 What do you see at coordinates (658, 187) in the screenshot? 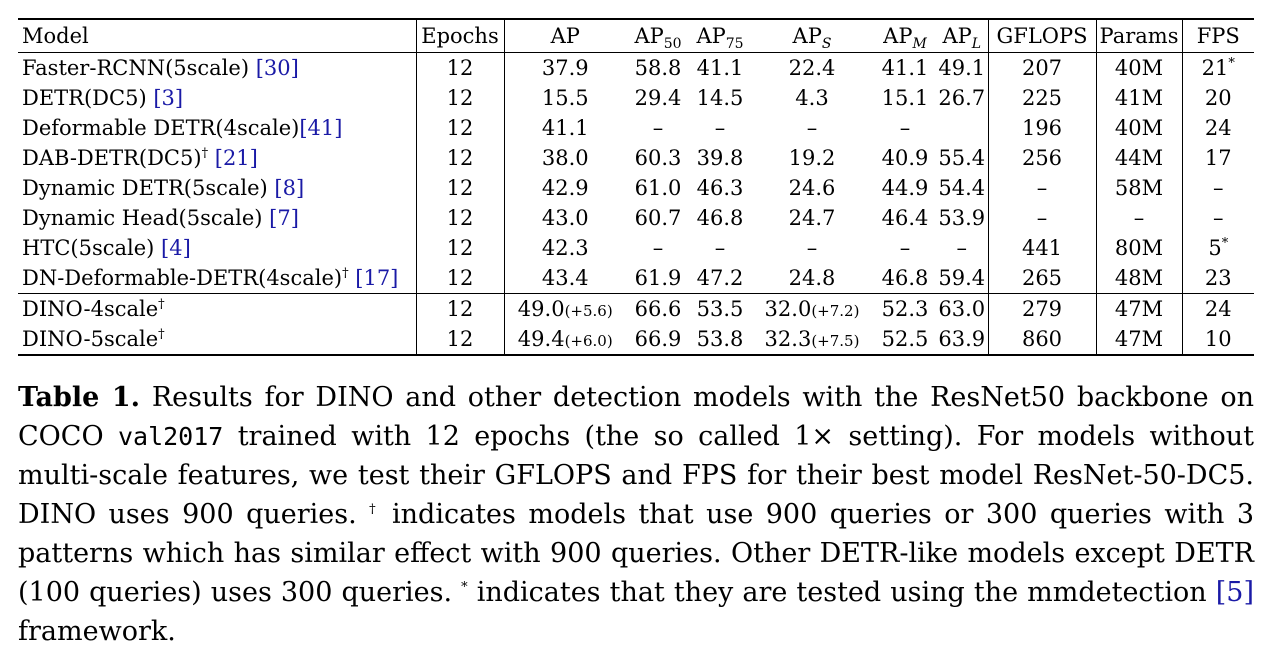
I see `ap50-cell: 61.0` at bounding box center [658, 187].